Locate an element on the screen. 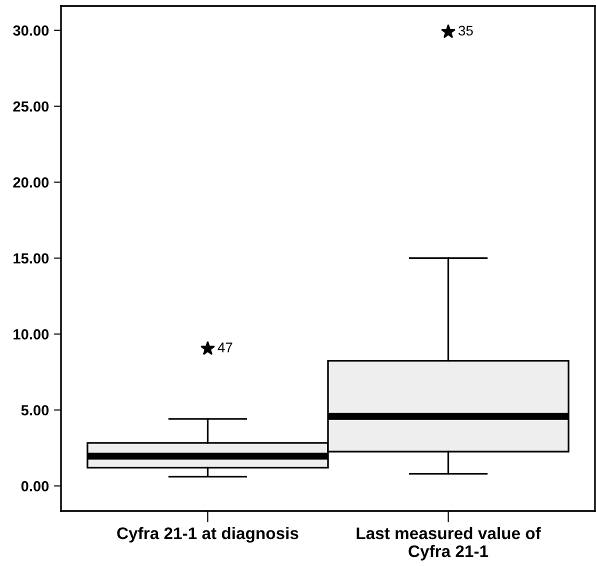 This screenshot has width=596, height=566. x-tick-label: Last measured value of Cyfra 21-1 is located at coordinates (448, 543).